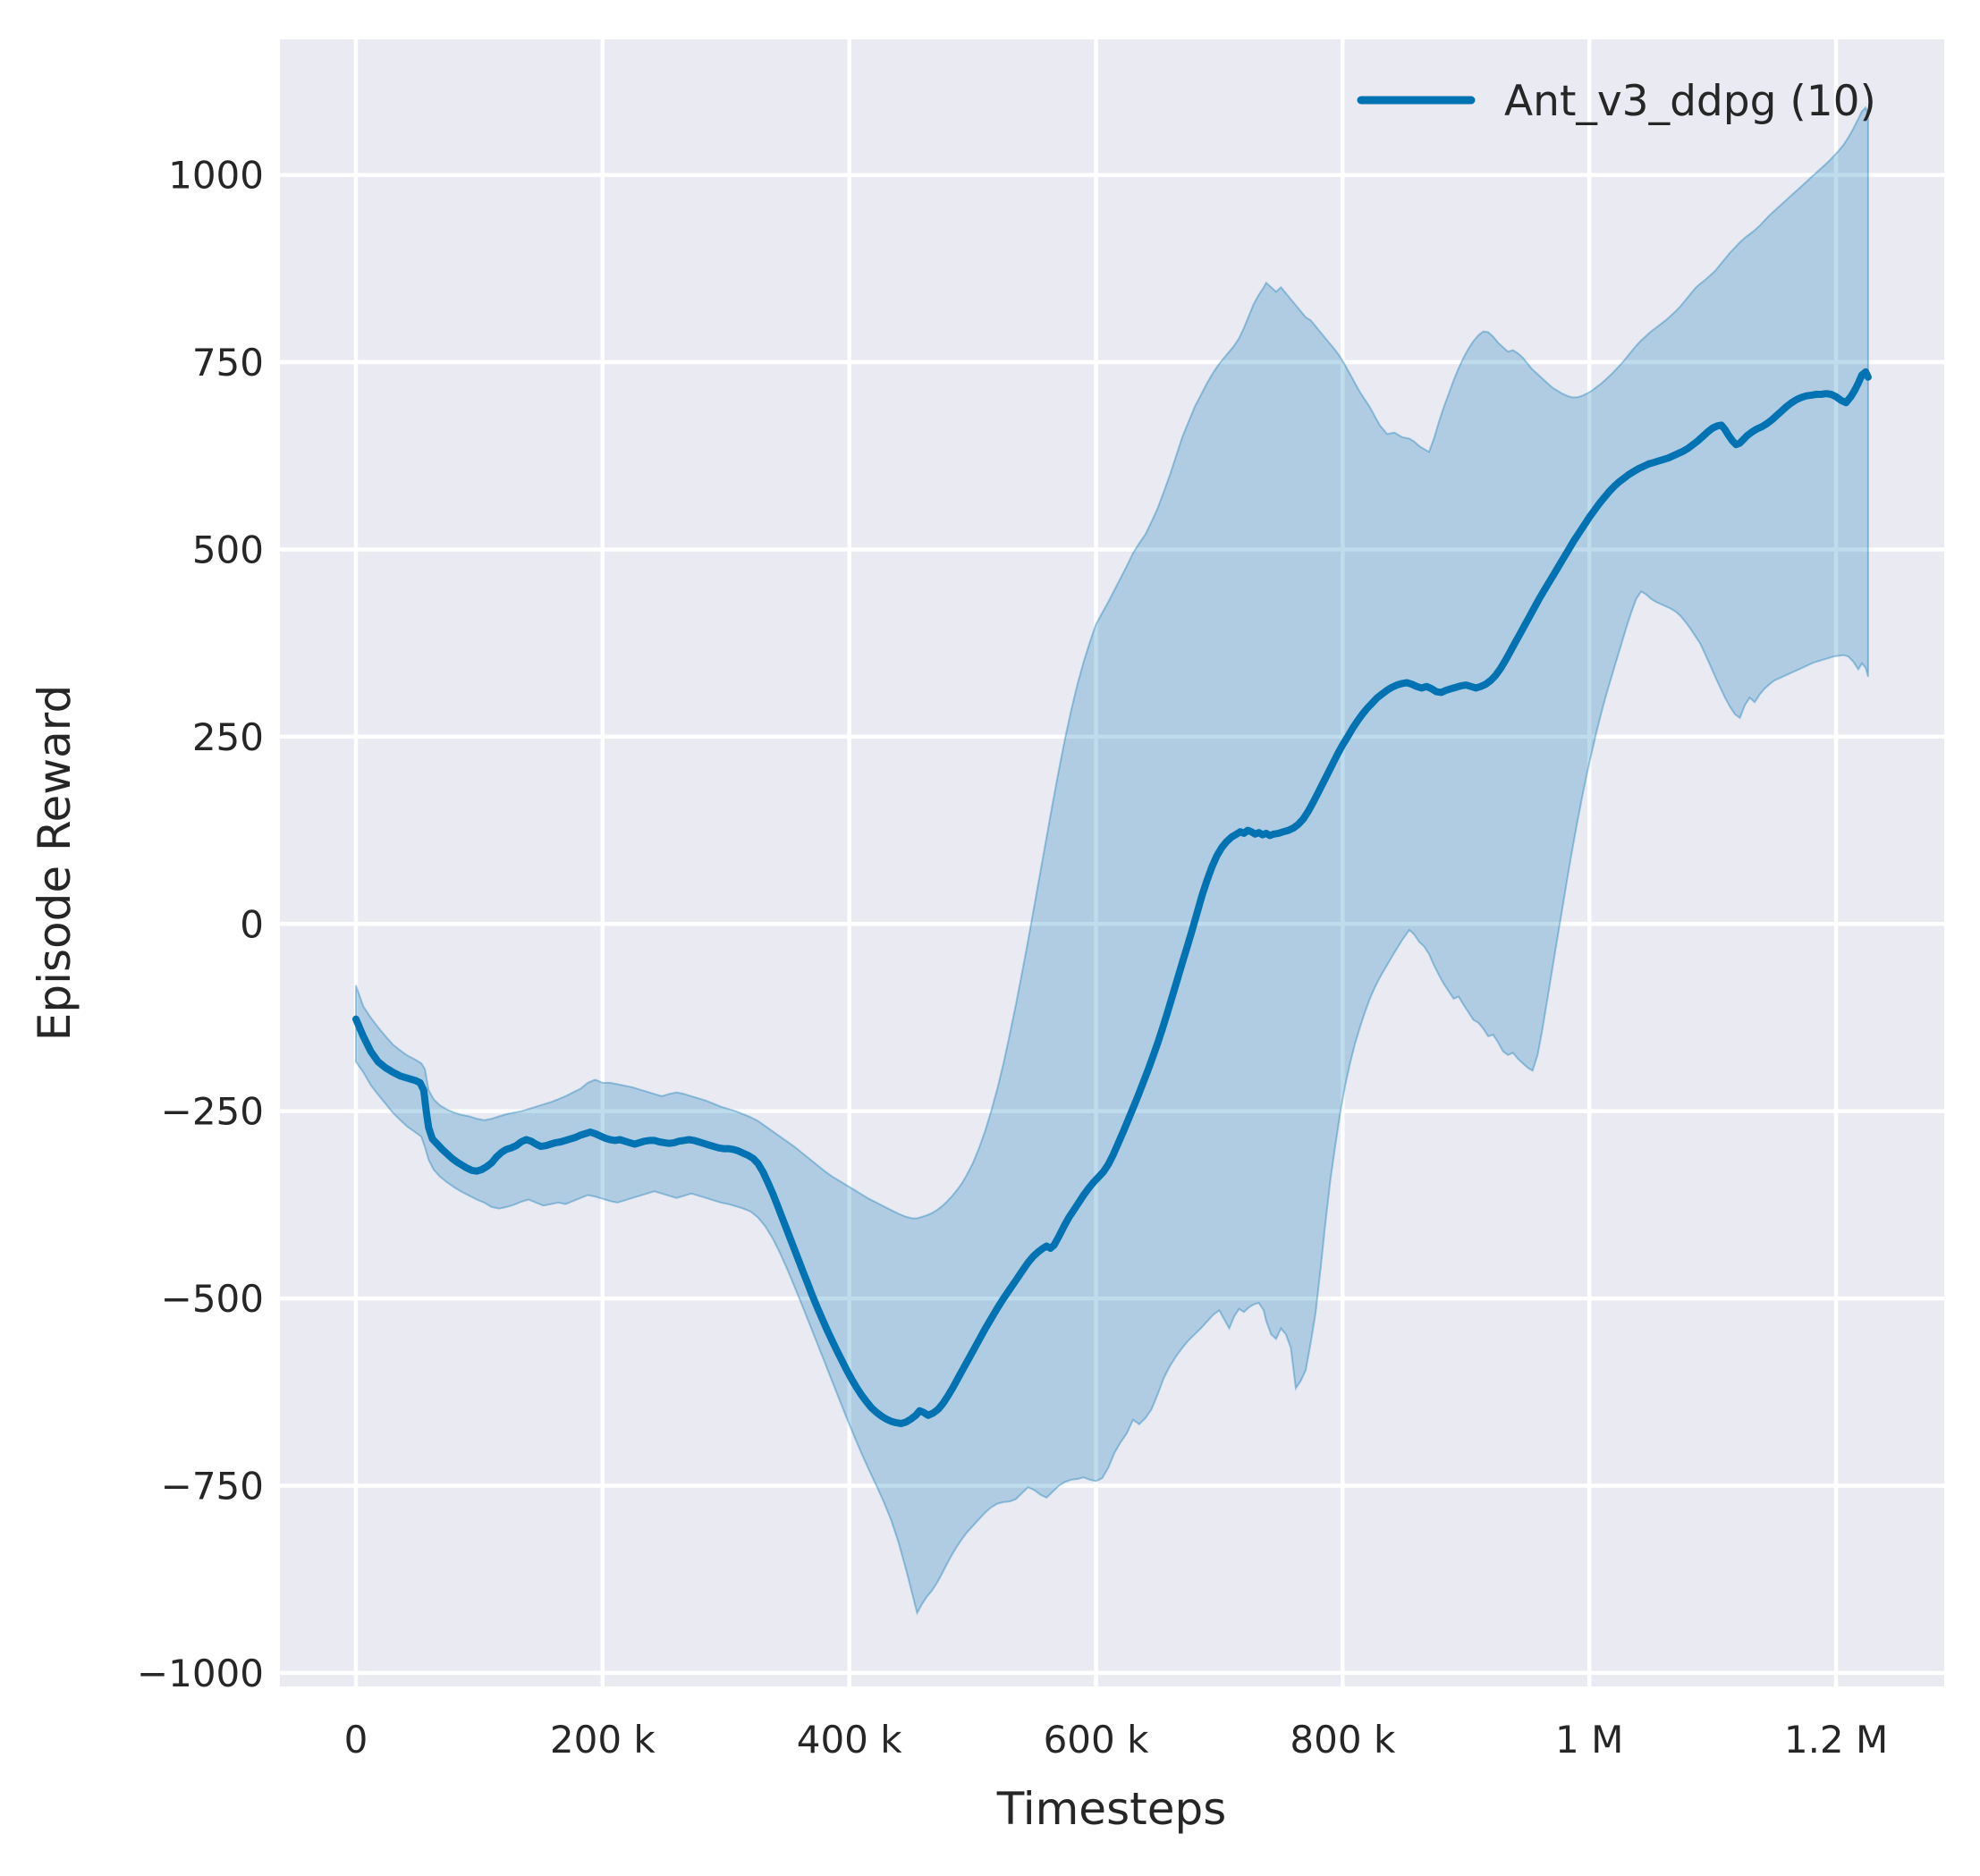  Describe the element at coordinates (1343, 1740) in the screenshot. I see `x-tick-label: 800 k` at that location.